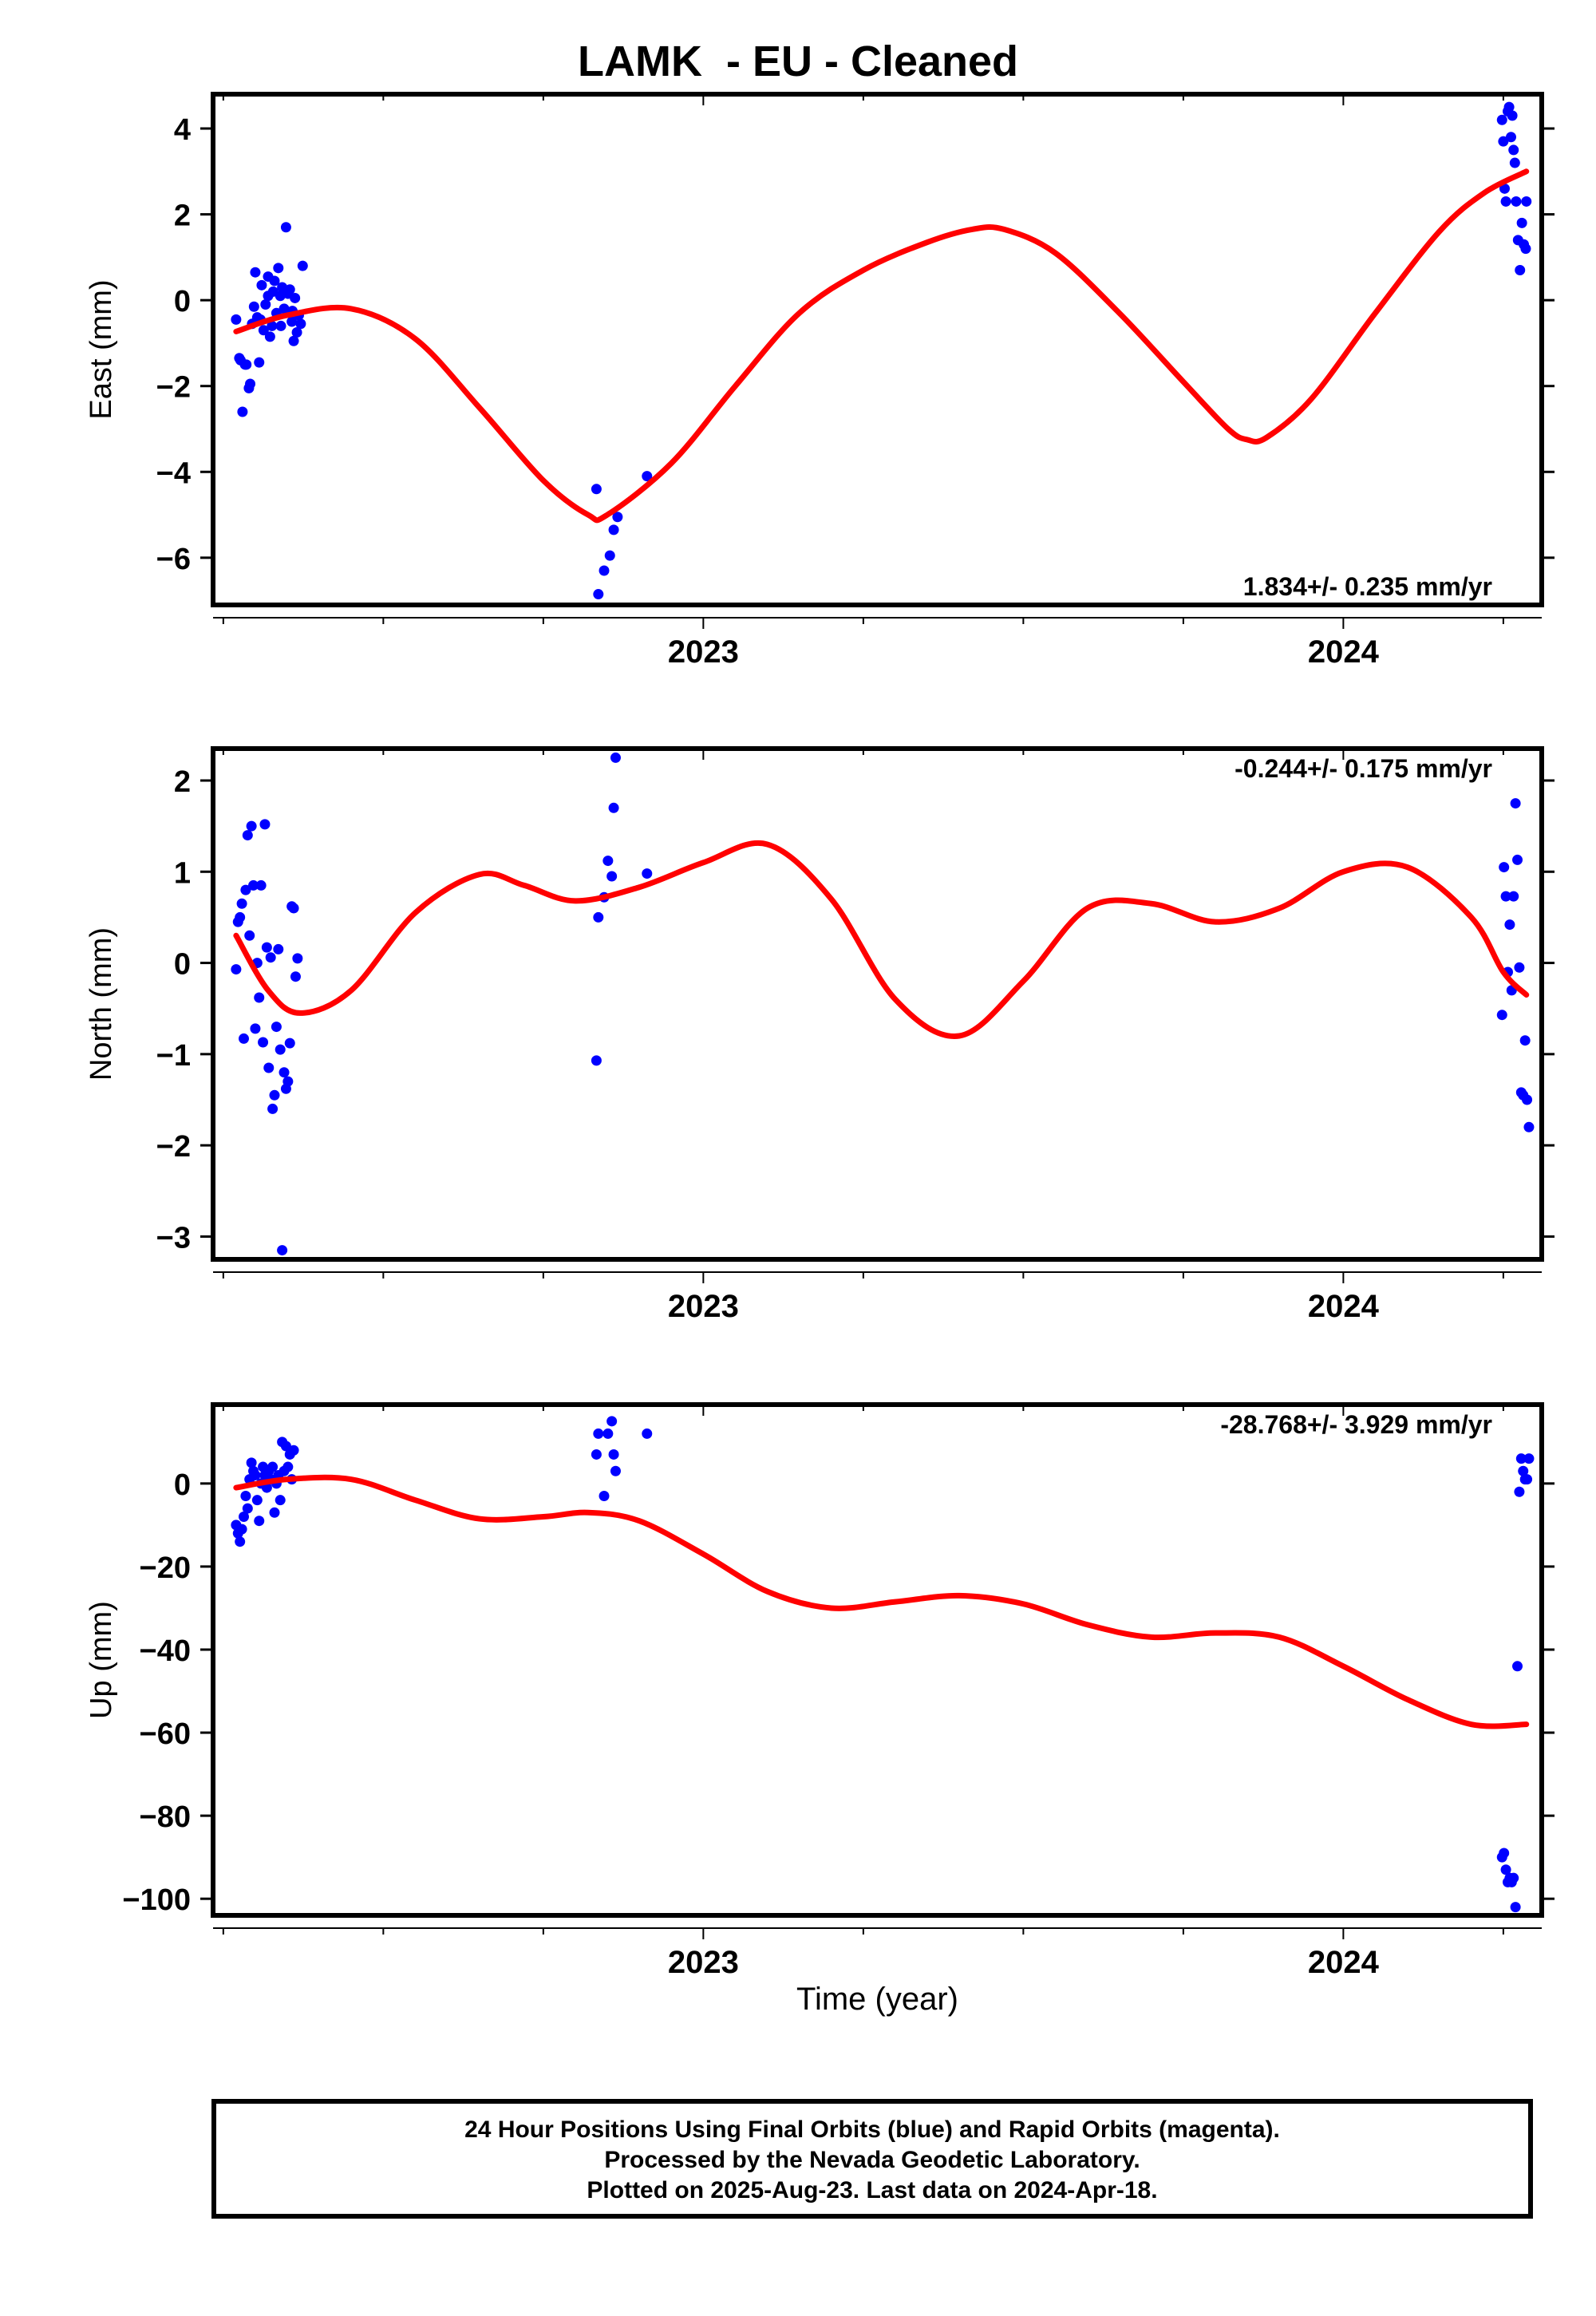 This screenshot has width=1596, height=2316. What do you see at coordinates (173, 1056) in the screenshot?
I see `north-y-tick-label: −1` at bounding box center [173, 1056].